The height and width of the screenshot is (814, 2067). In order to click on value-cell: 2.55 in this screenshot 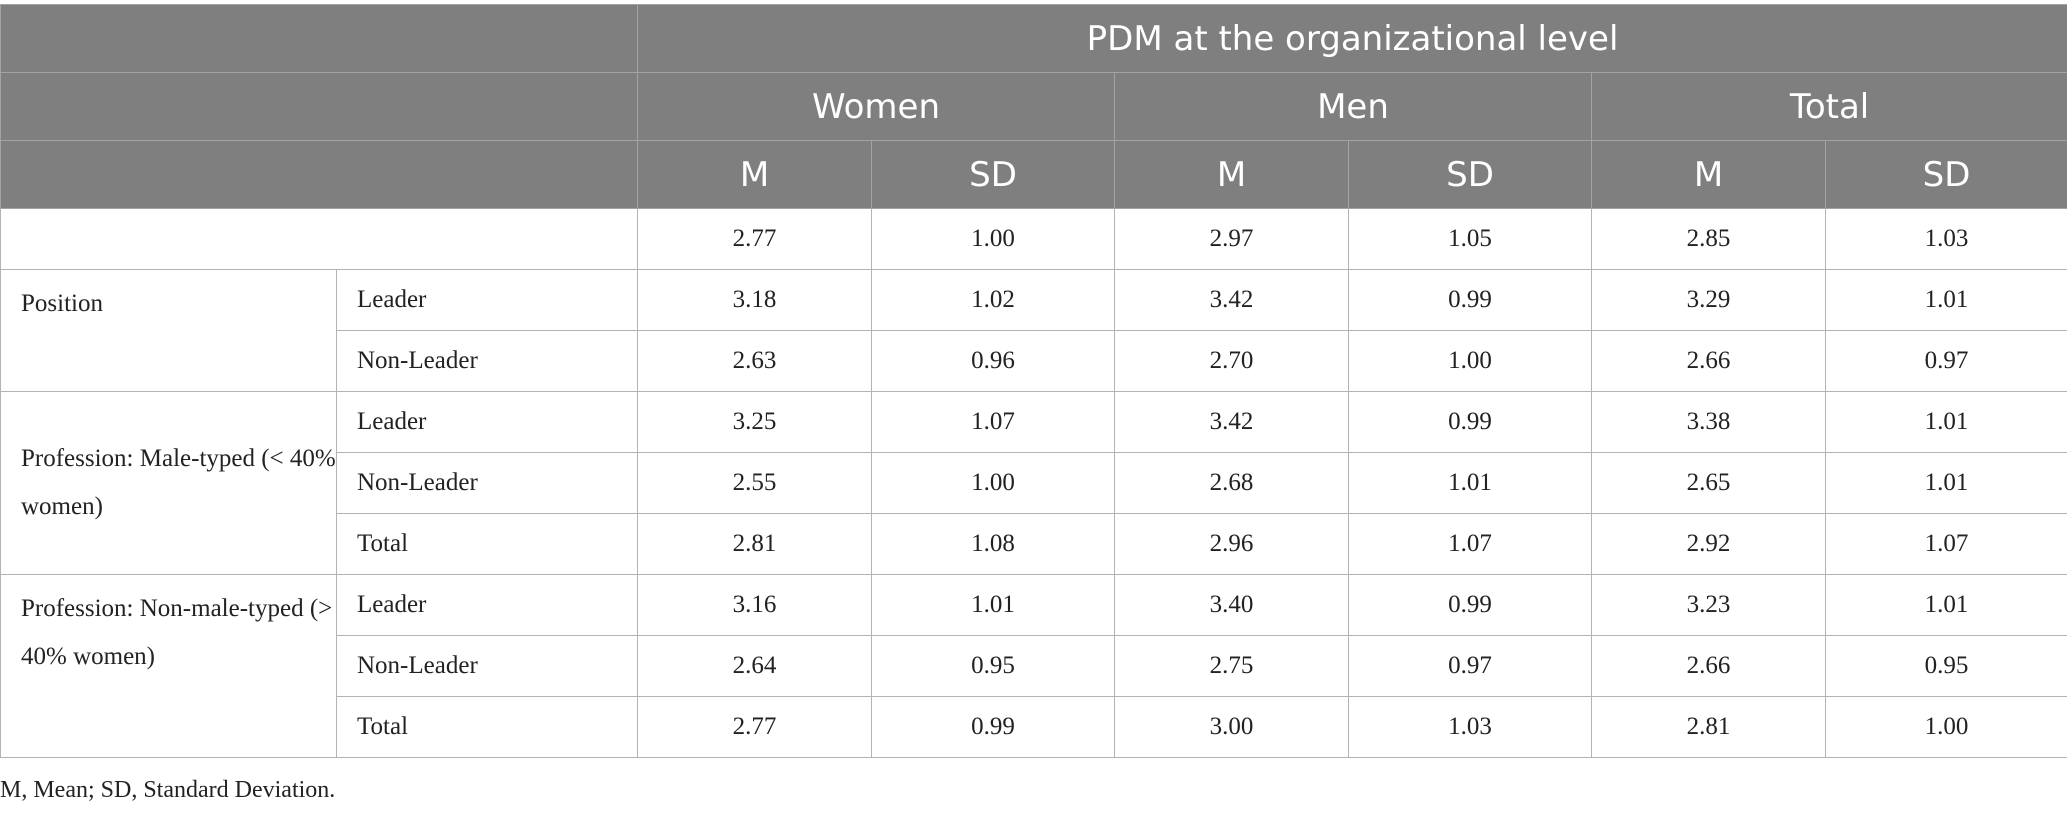, I will do `click(754, 483)`.